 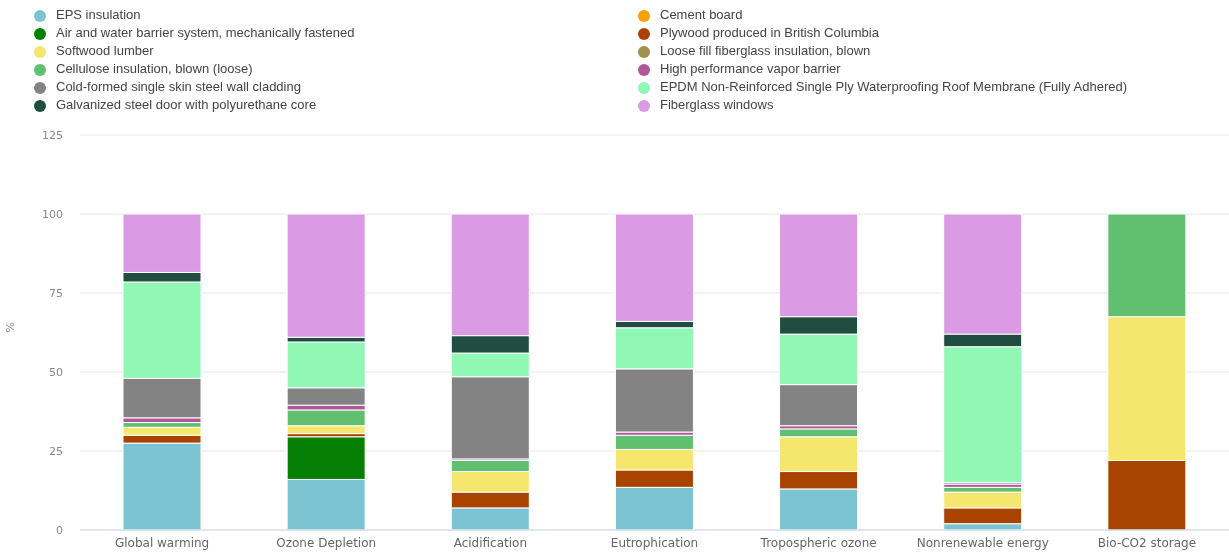 I want to click on legend-label: Air and water barrier system, mechanically fastened, so click(x=205, y=32).